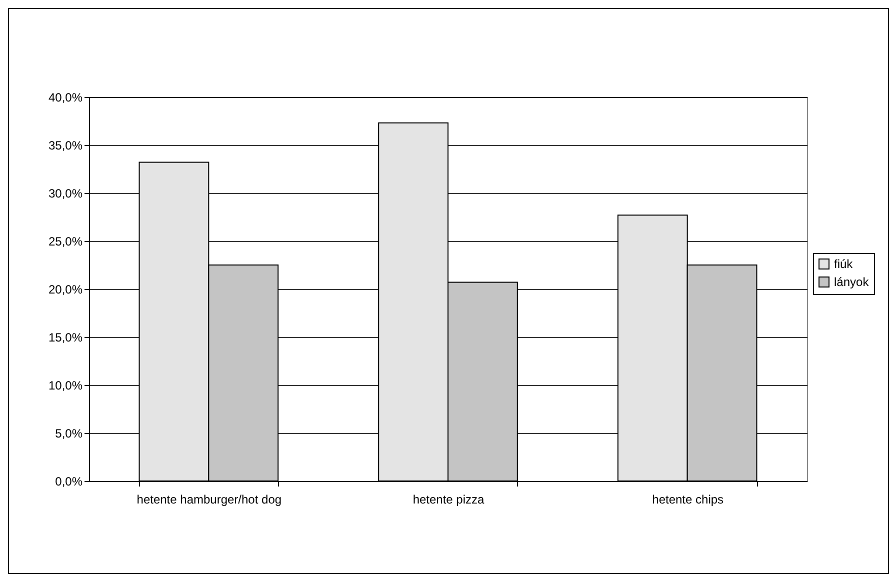  What do you see at coordinates (65, 385) in the screenshot?
I see `y-tick-label: 10,0%` at bounding box center [65, 385].